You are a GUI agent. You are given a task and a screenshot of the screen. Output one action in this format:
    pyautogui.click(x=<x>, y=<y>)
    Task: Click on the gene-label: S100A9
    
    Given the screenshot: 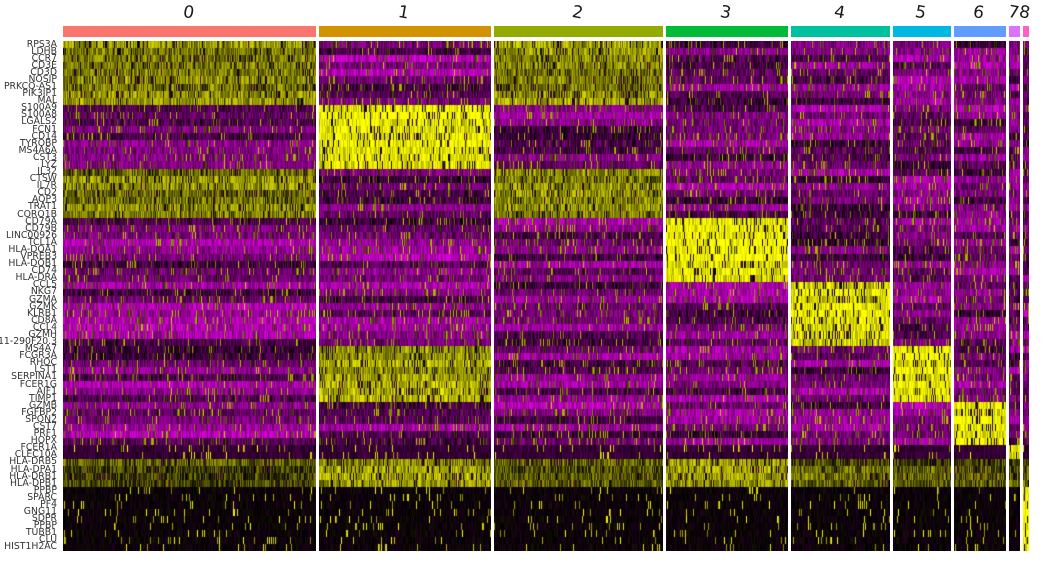 What is the action you would take?
    pyautogui.click(x=39, y=108)
    